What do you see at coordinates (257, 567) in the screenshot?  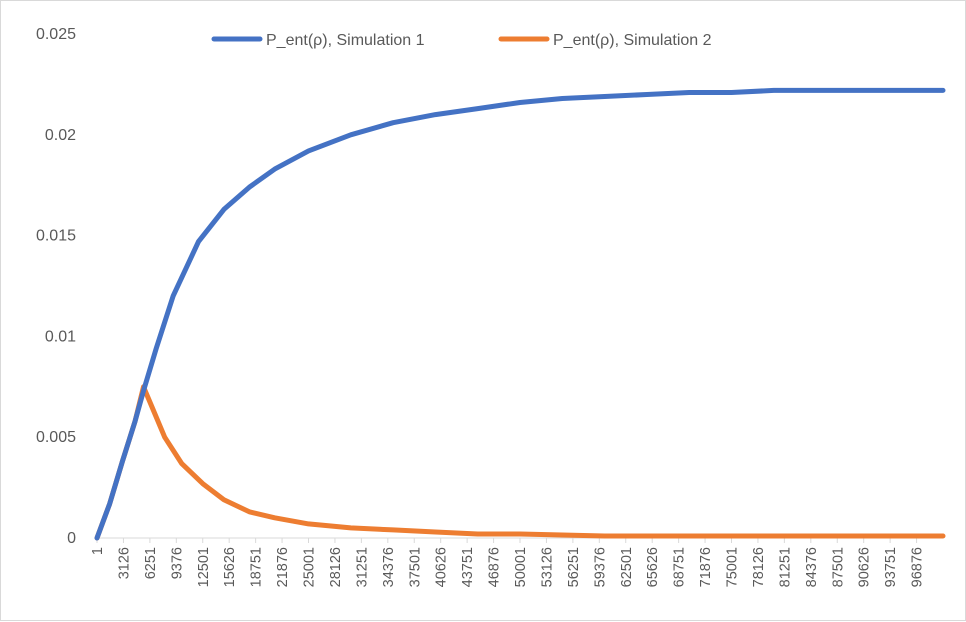 I see `x-tick-label: 18751` at bounding box center [257, 567].